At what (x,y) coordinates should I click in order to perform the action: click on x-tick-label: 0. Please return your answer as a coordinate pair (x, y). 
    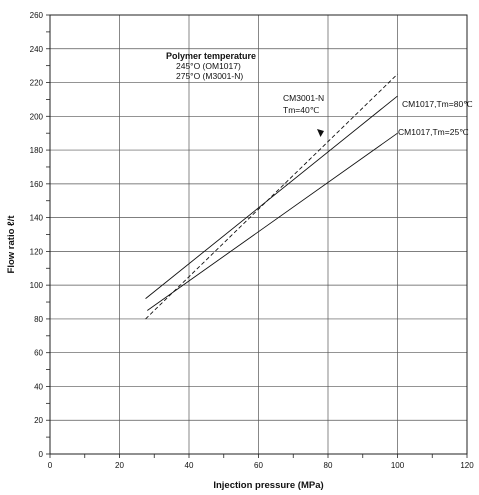
    Looking at the image, I should click on (50, 465).